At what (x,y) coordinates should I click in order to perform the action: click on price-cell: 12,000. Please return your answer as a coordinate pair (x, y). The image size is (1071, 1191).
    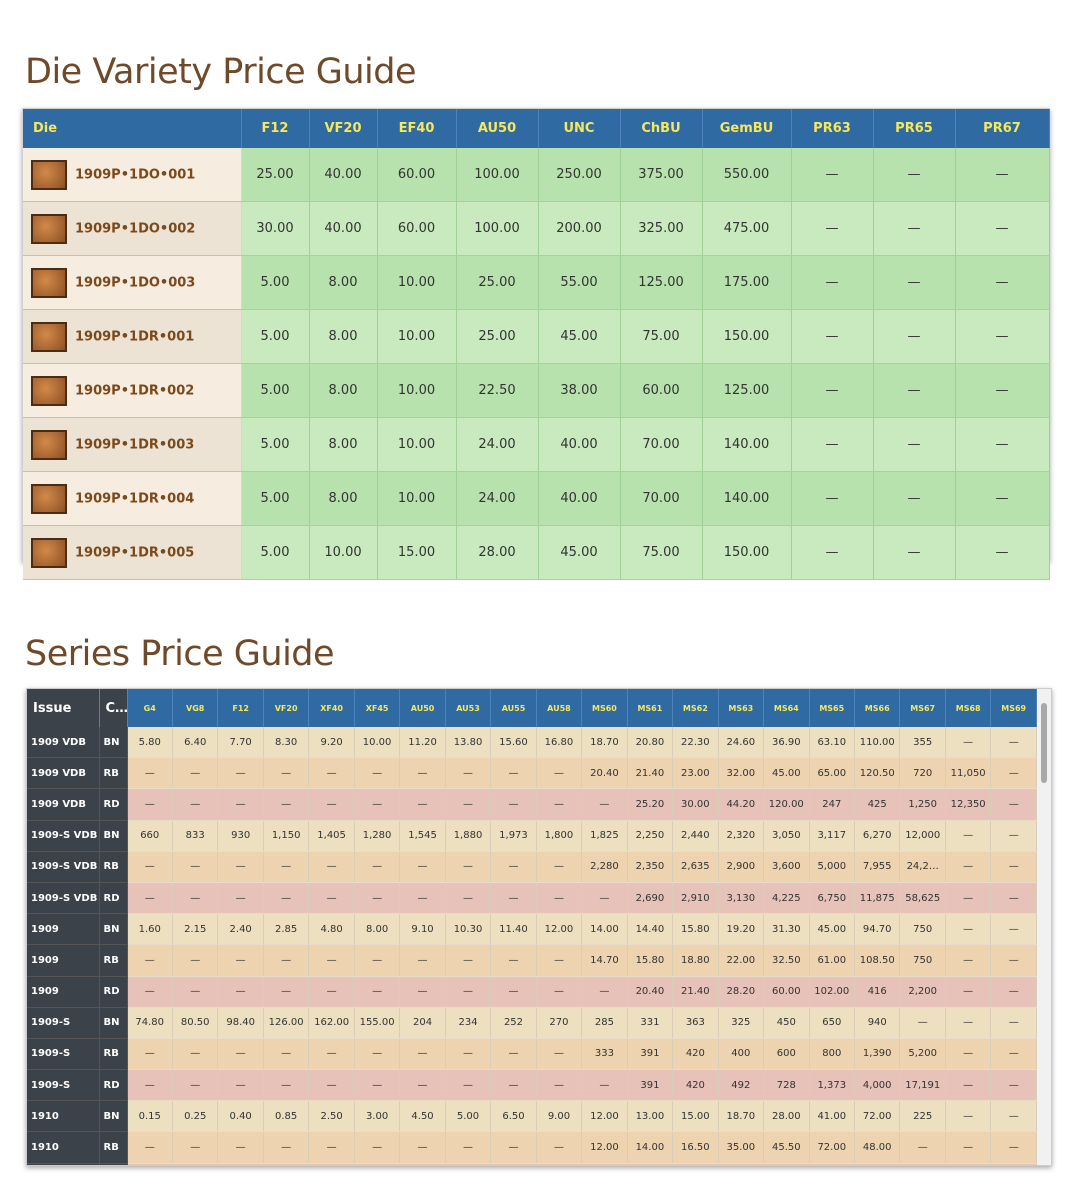
    Looking at the image, I should click on (922, 836).